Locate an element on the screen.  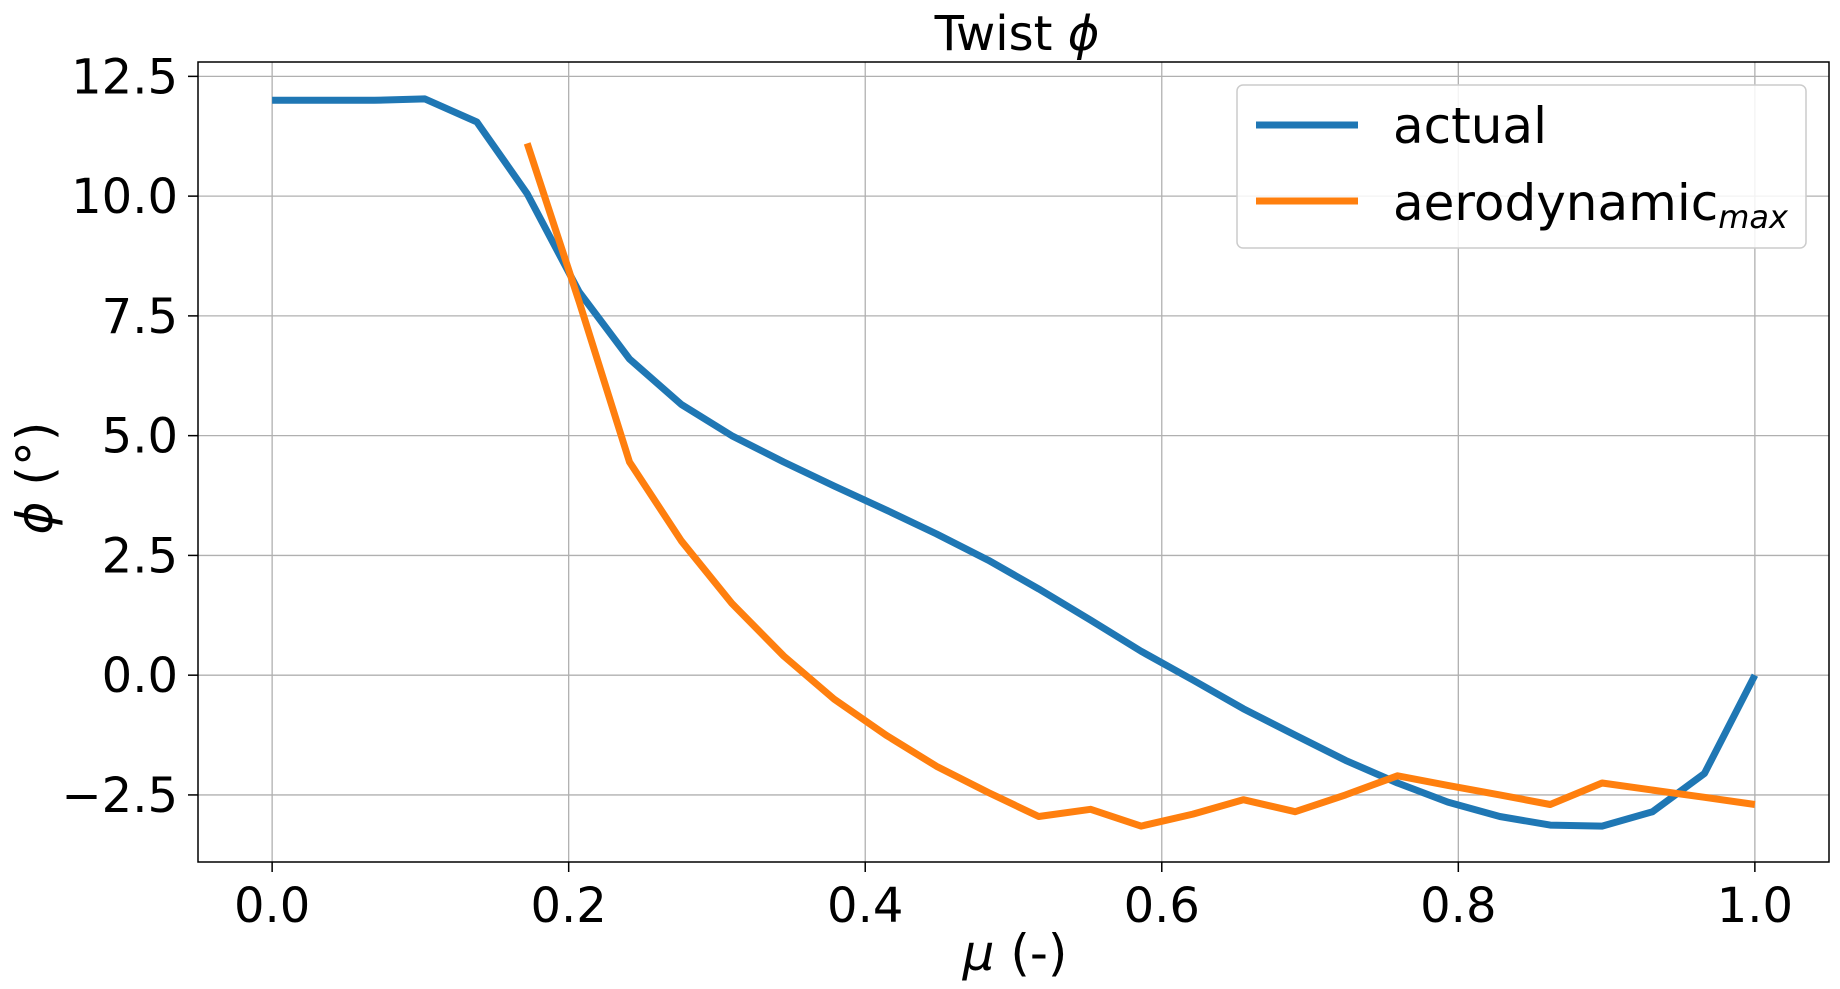
x-tick-label: 0.8 is located at coordinates (1458, 906).